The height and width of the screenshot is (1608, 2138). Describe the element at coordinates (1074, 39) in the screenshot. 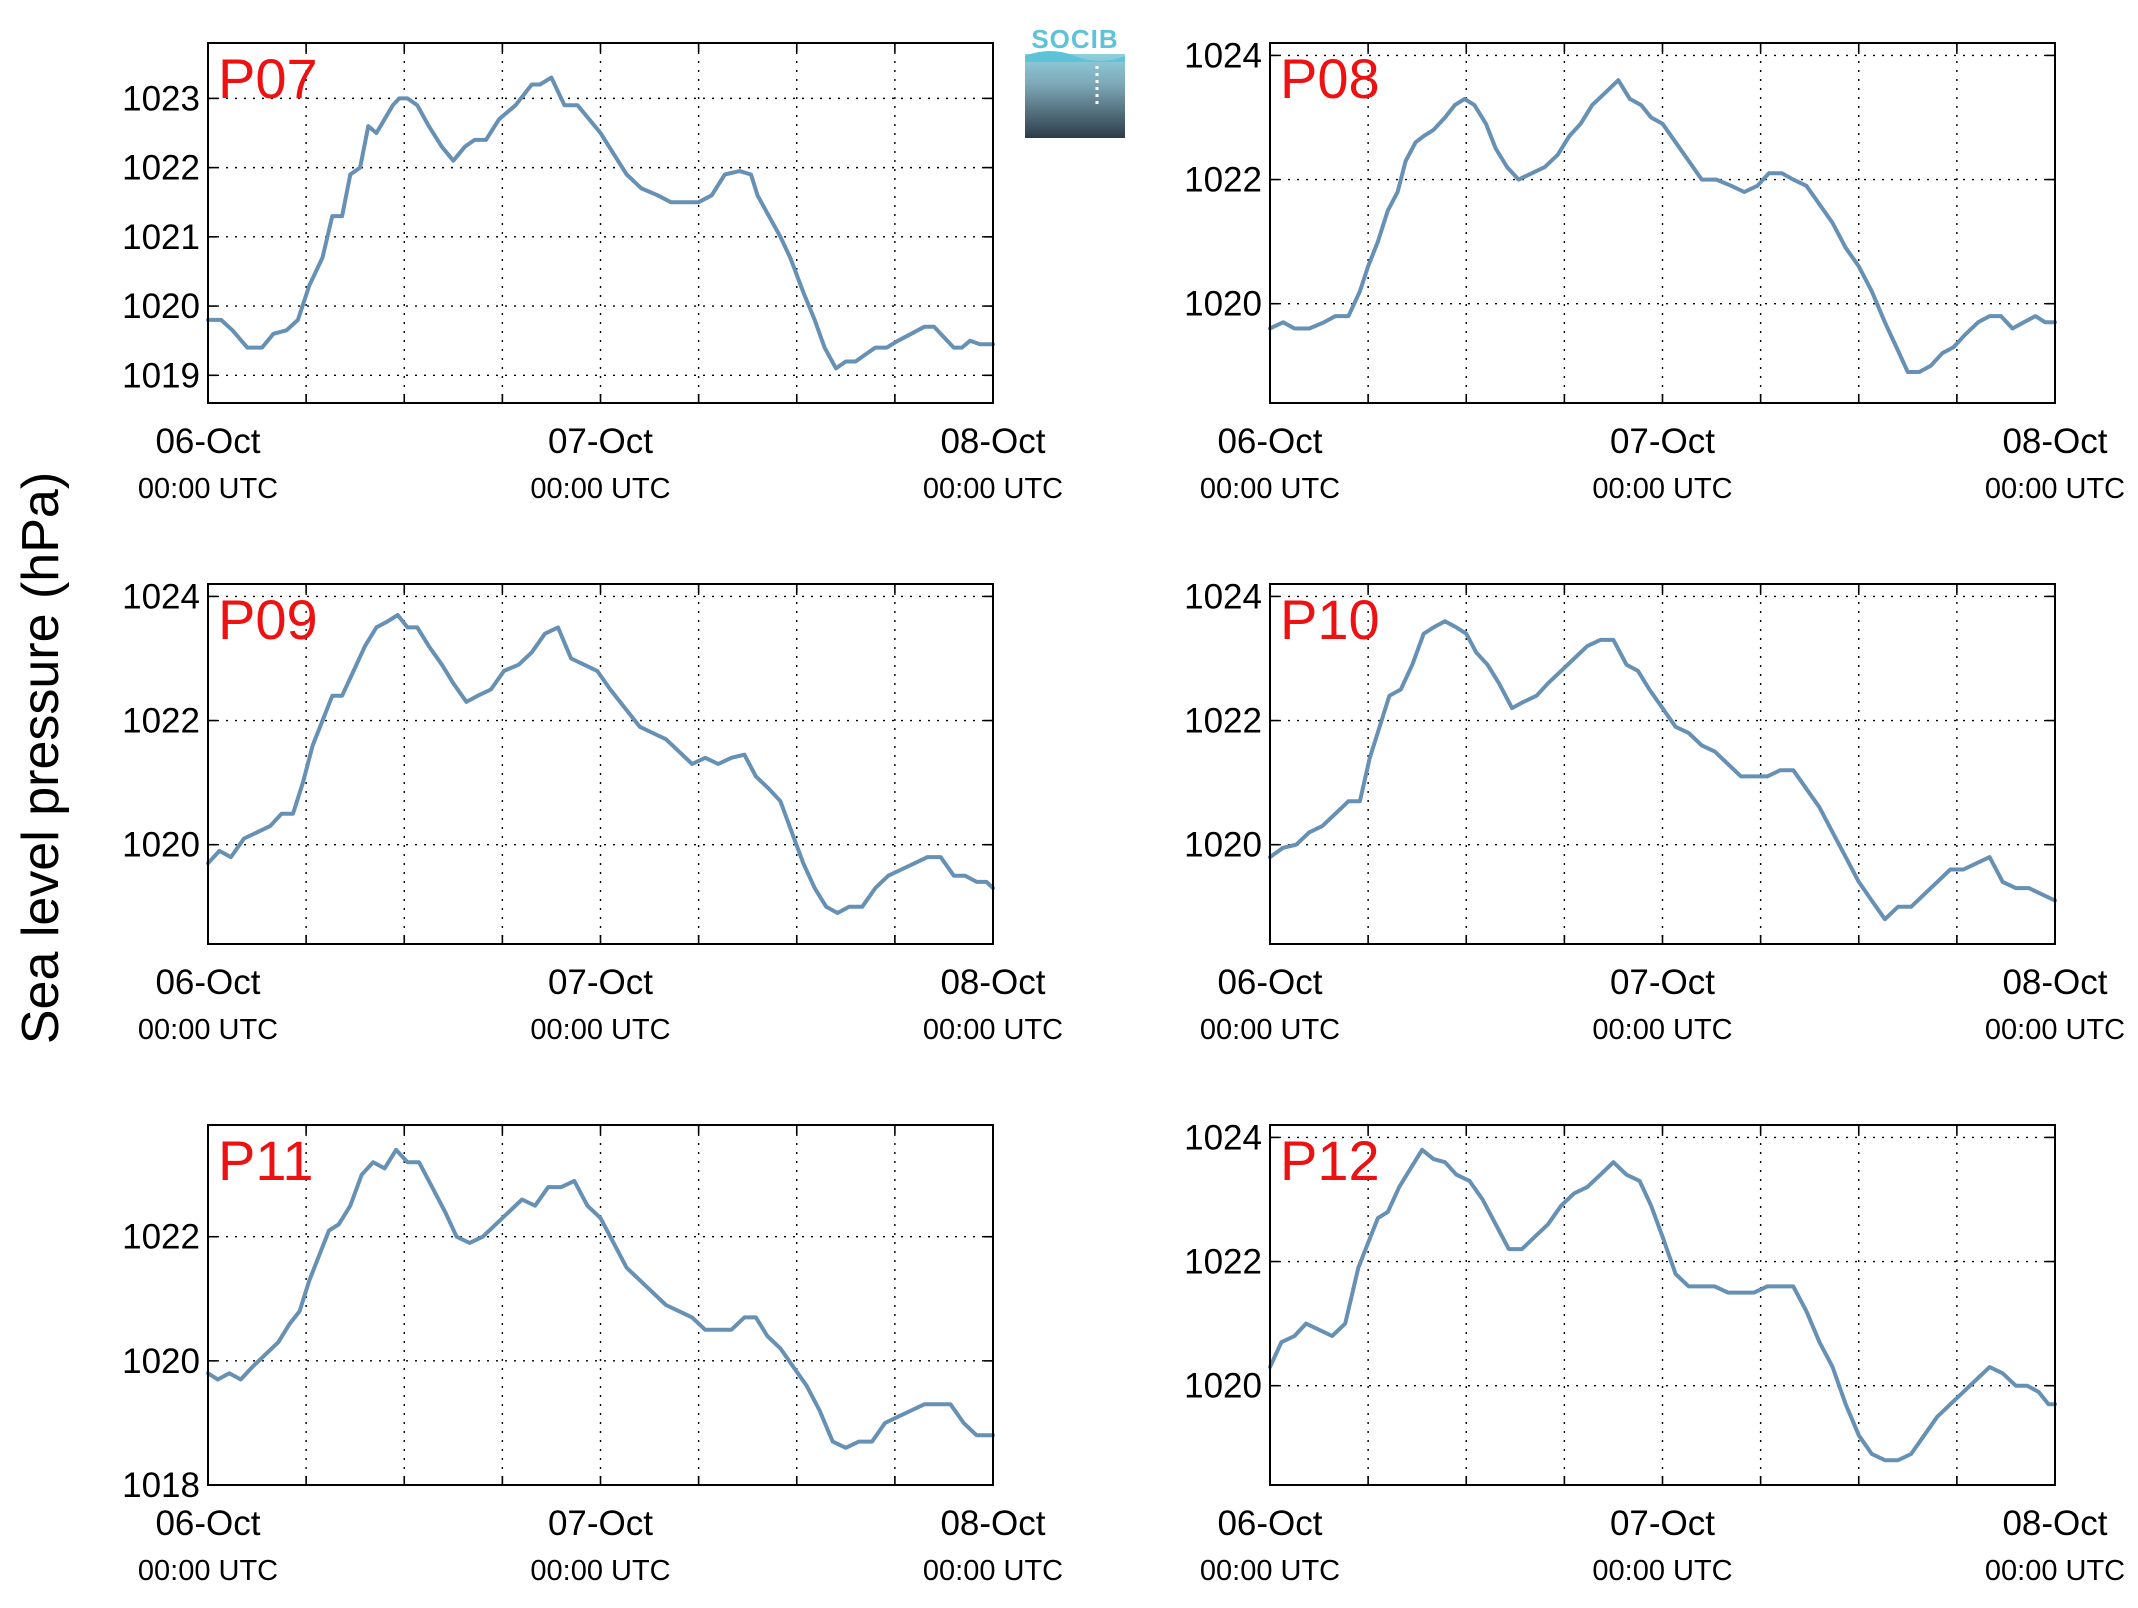

I see `logo-text: SOCIB` at that location.